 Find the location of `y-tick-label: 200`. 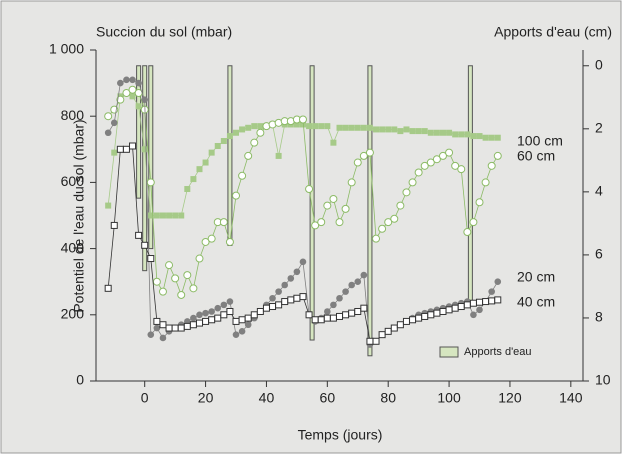

y-tick-label: 200 is located at coordinates (73, 314).